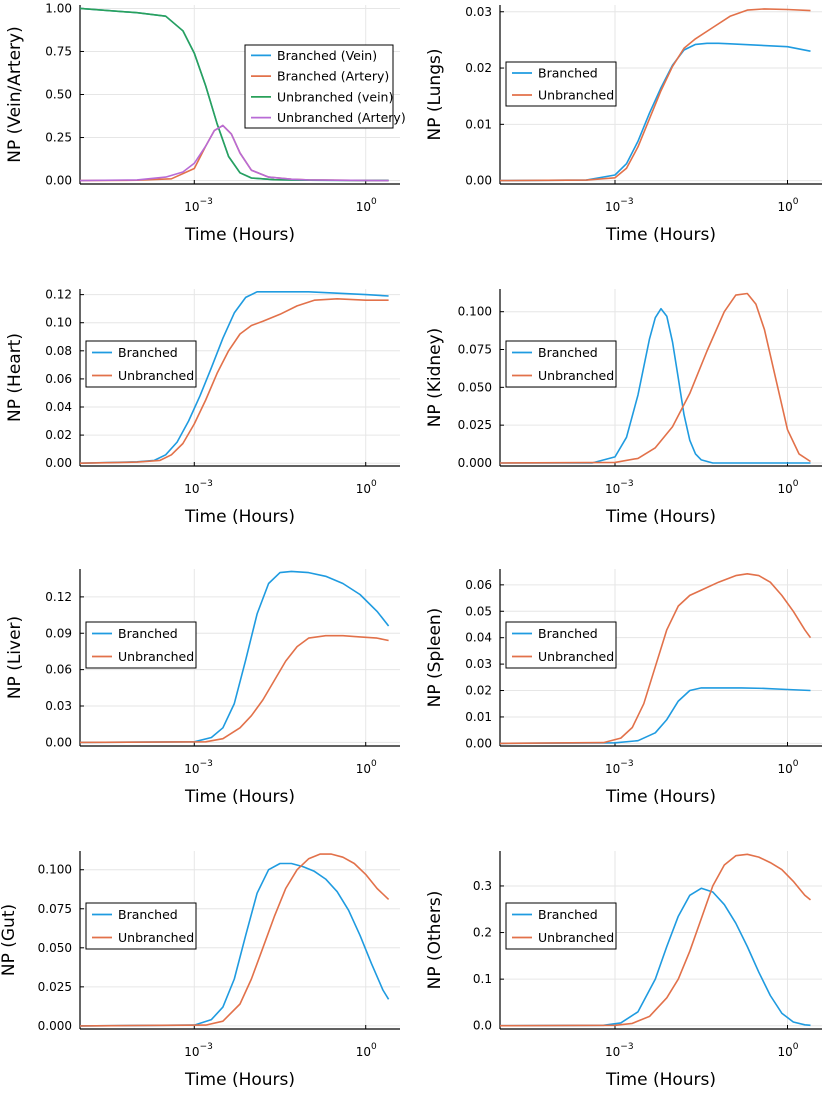  I want to click on y-axis-label: NP (Vein/Artery), so click(15, 94).